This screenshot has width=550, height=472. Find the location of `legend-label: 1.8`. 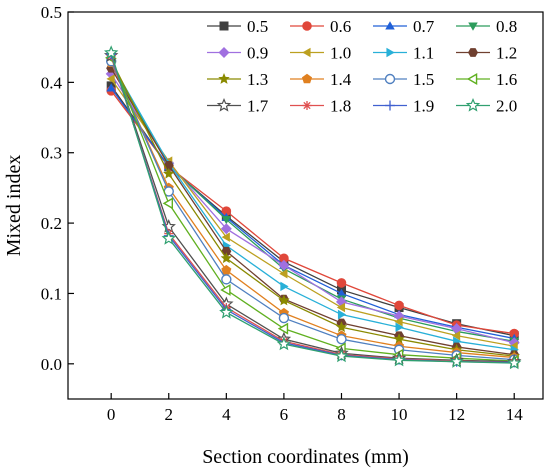

legend-label: 1.8 is located at coordinates (340, 106).